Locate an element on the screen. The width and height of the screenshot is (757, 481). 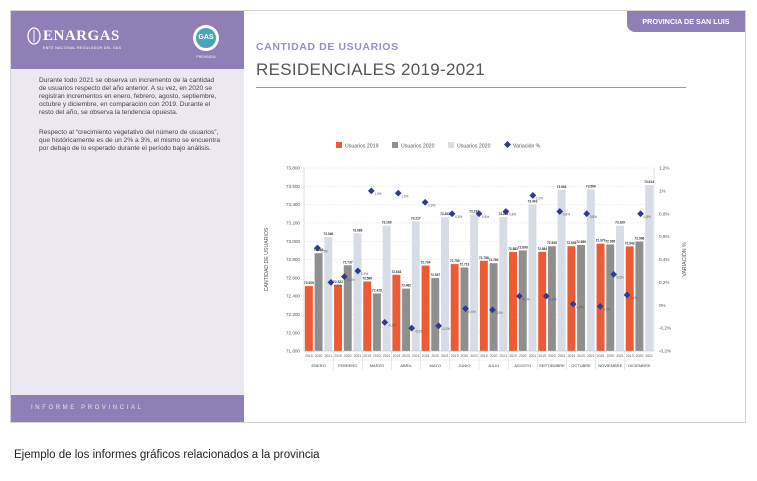
legend-label: Usuarios 2020 is located at coordinates (474, 147).